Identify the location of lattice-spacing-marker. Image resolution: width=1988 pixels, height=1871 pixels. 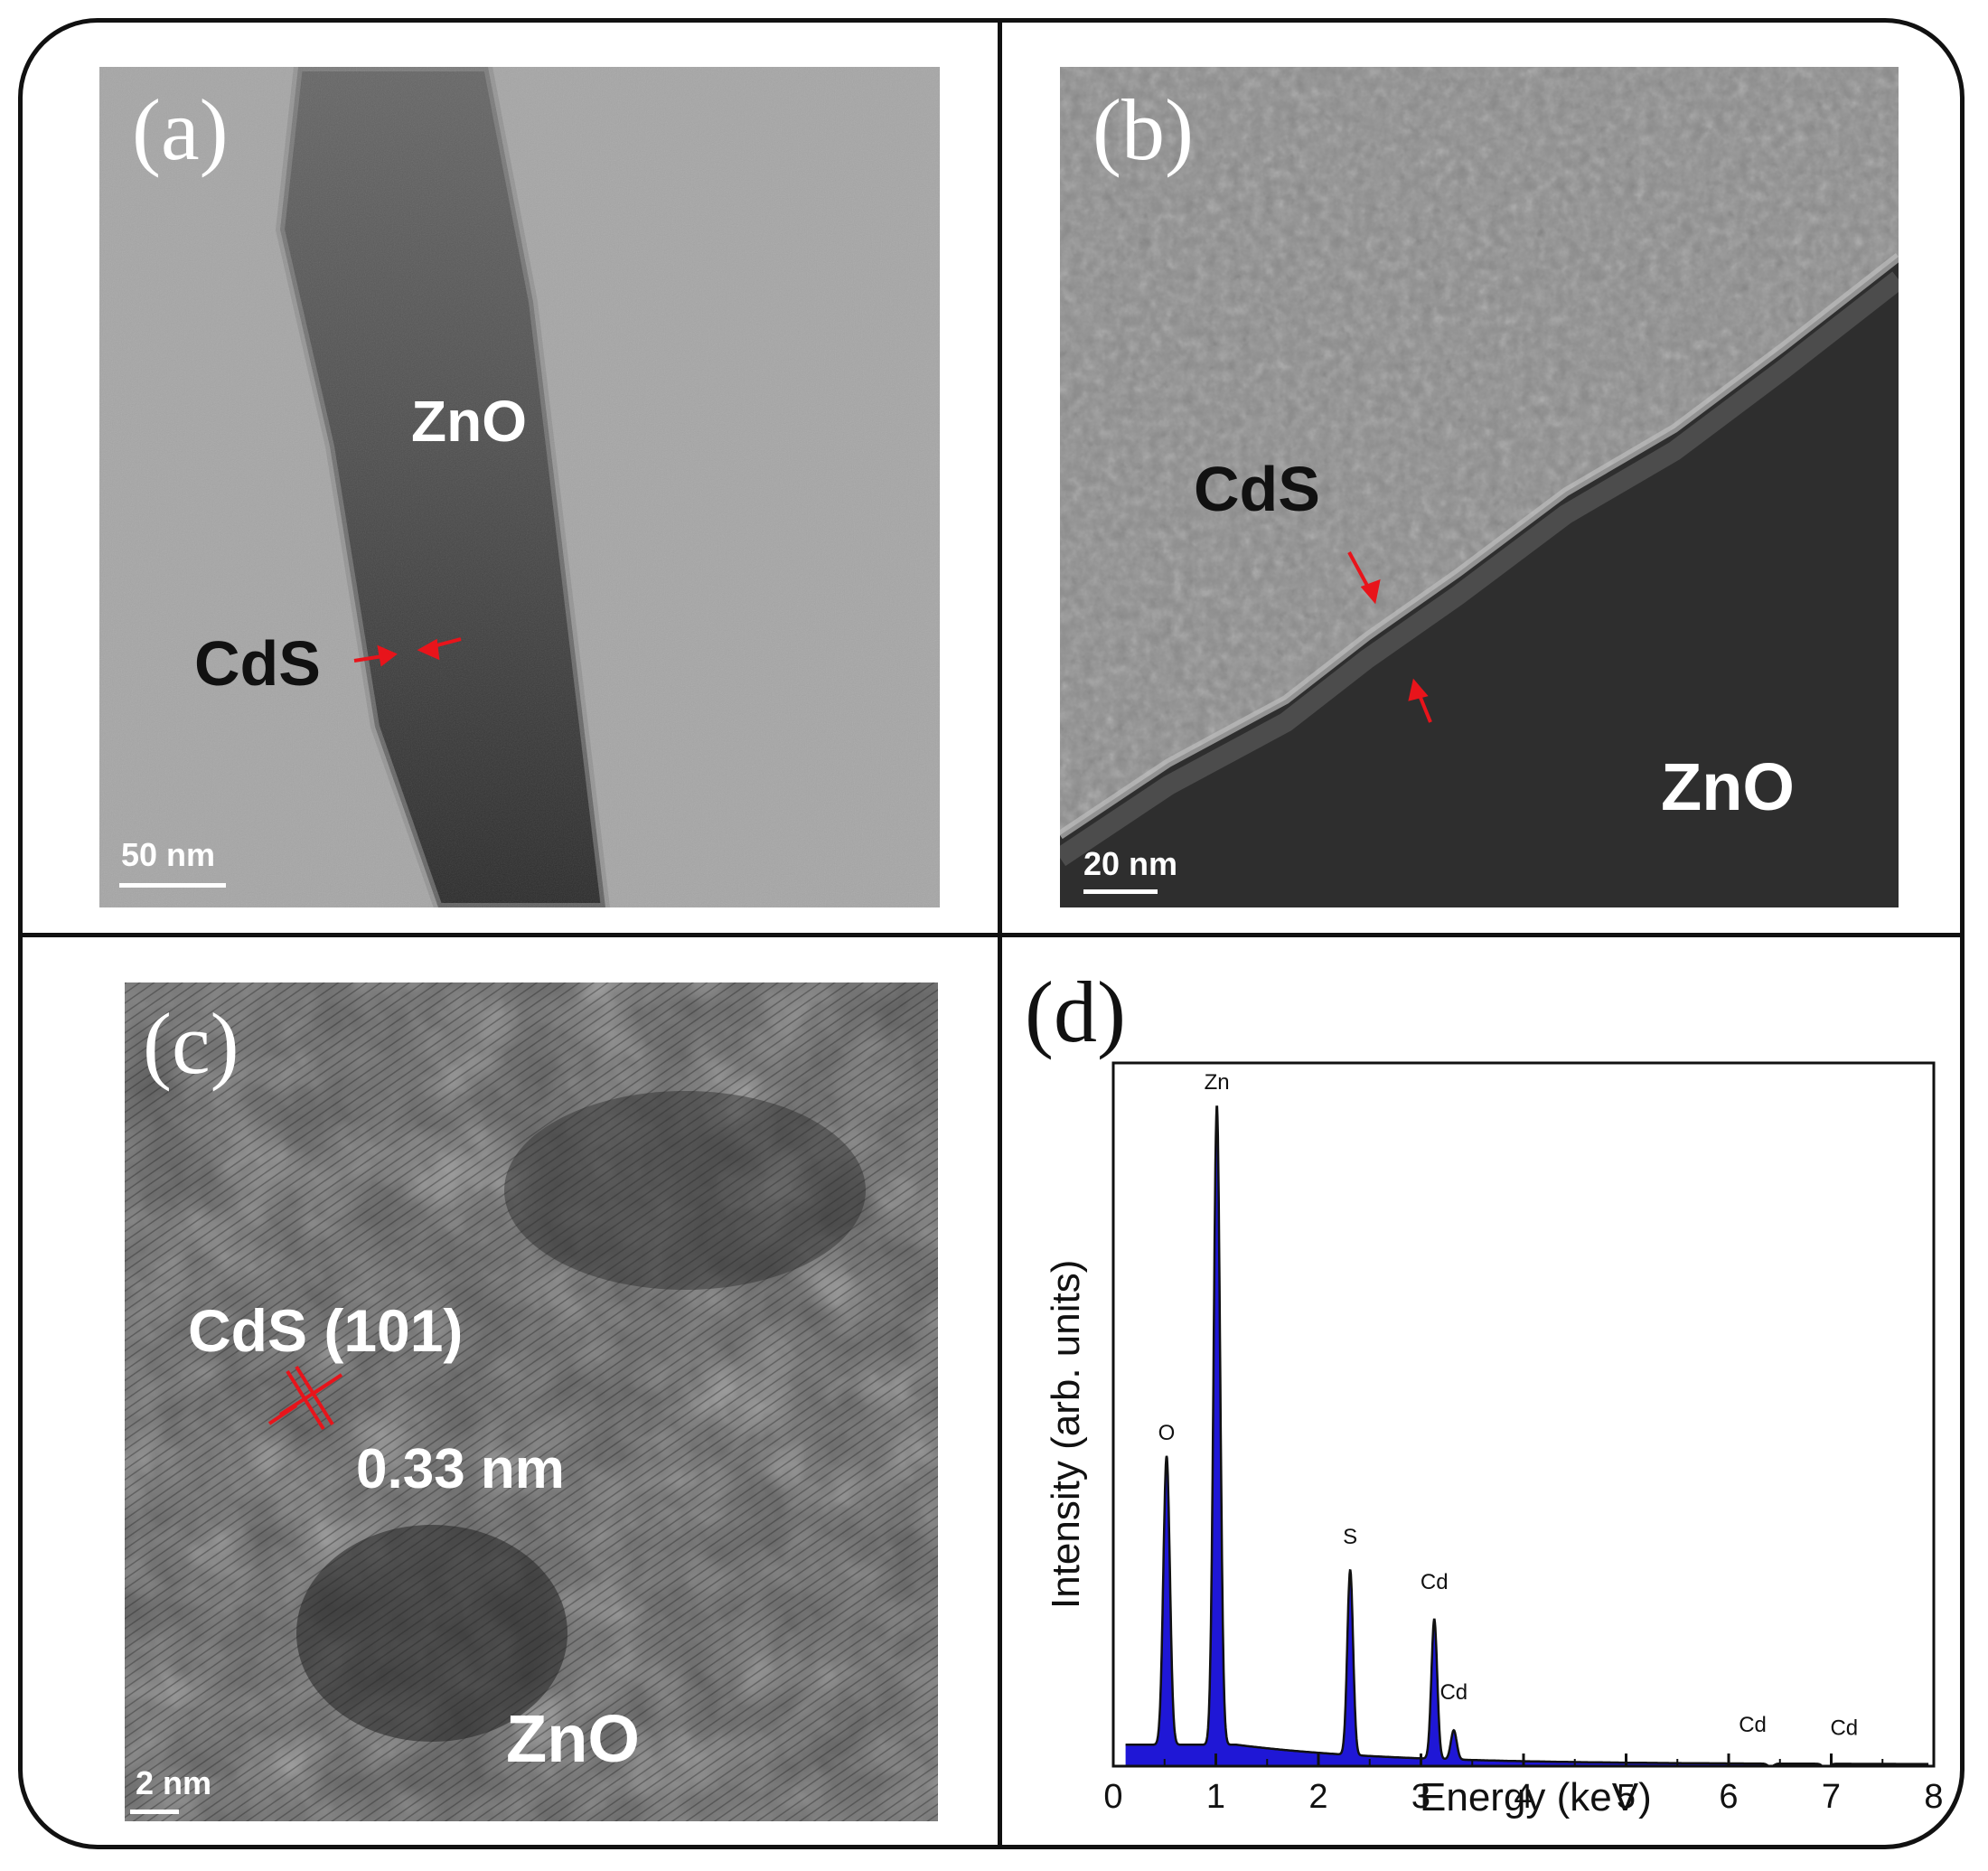
(305, 1398).